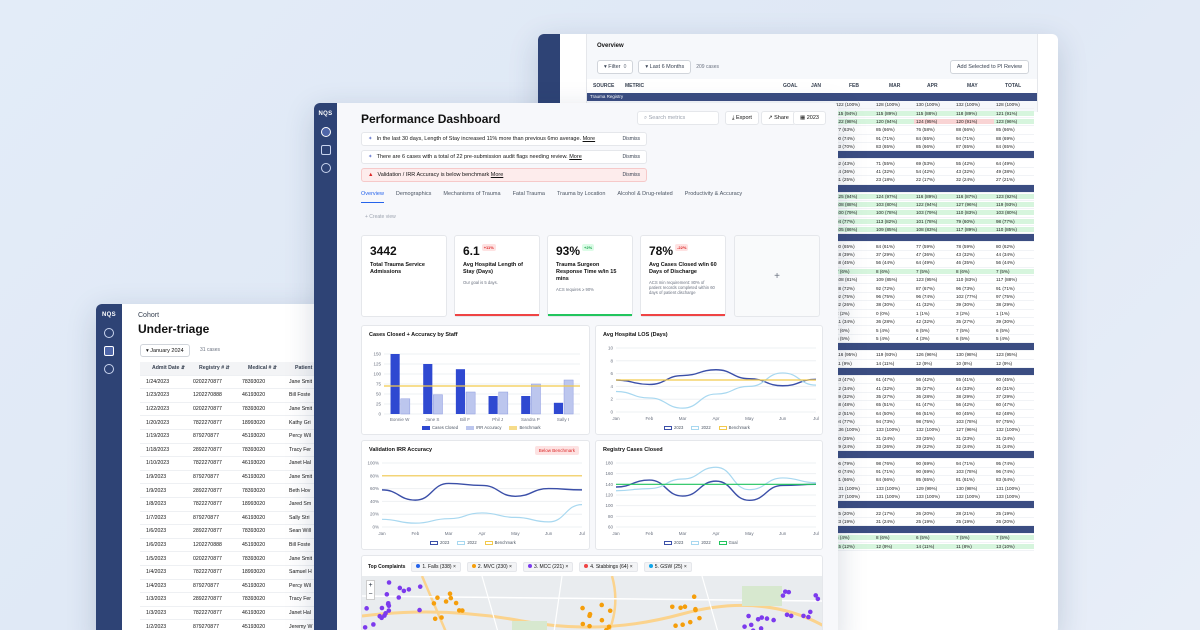 Image resolution: width=1200 pixels, height=630 pixels. What do you see at coordinates (237, 410) in the screenshot?
I see `table-row: 1/22/2023 0202270877 78393020 Jane Smit` at bounding box center [237, 410].